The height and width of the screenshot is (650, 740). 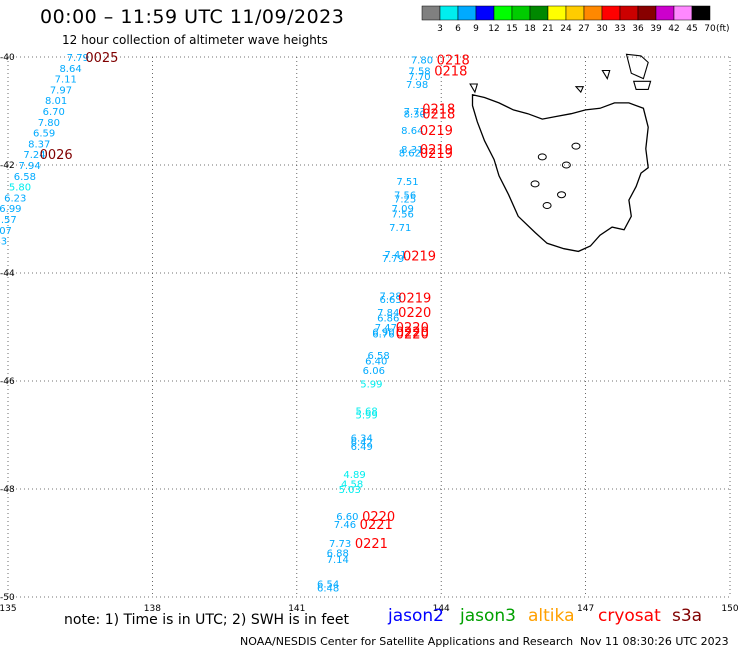 What do you see at coordinates (362, 447) in the screenshot?
I see `wave-height-label: 6.49` at bounding box center [362, 447].